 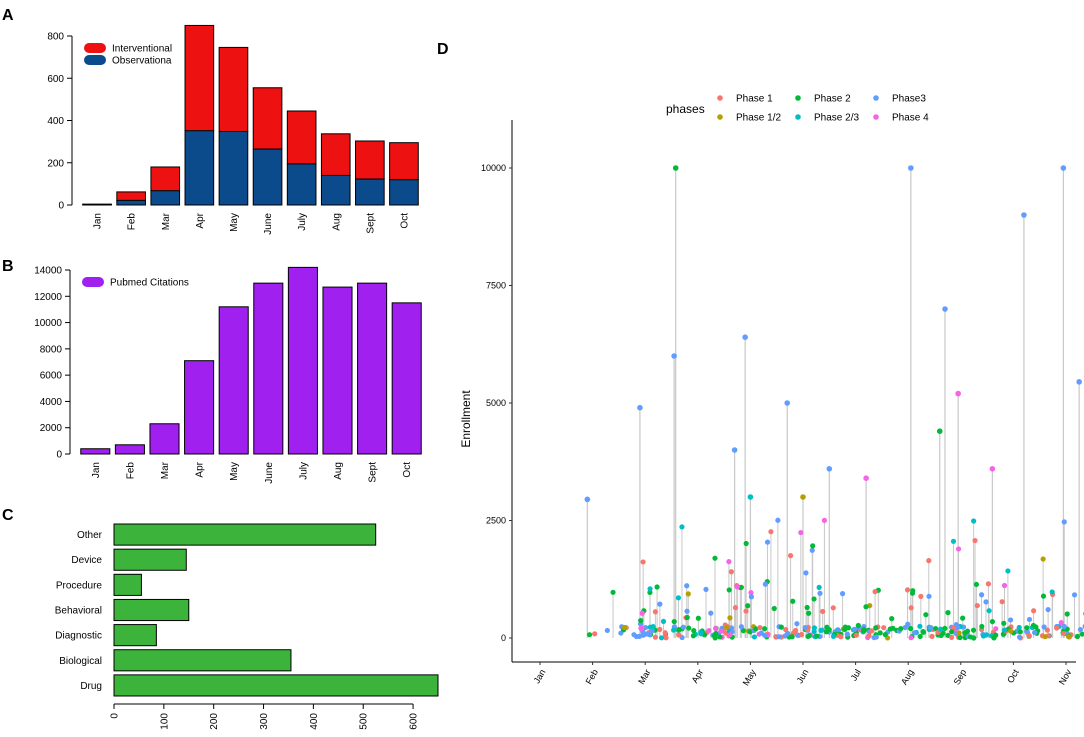 What do you see at coordinates (749, 677) in the screenshot?
I see `d-x-tick-may: May` at bounding box center [749, 677].